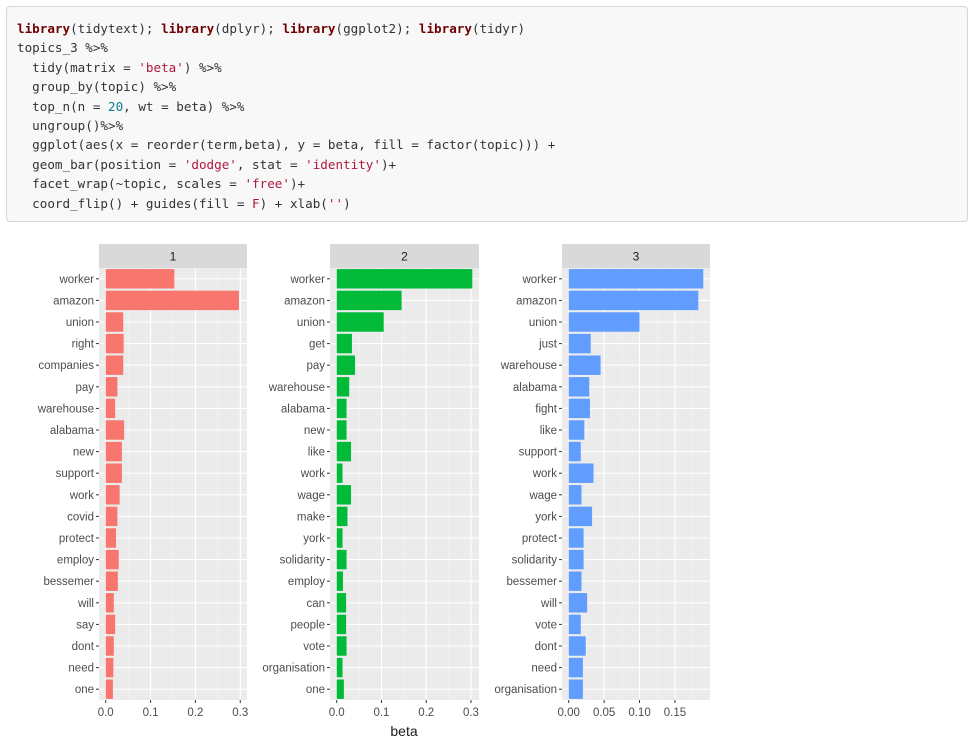 The height and width of the screenshot is (744, 980). Describe the element at coordinates (100, 164) in the screenshot. I see `code-token: geom_bar(position =` at that location.